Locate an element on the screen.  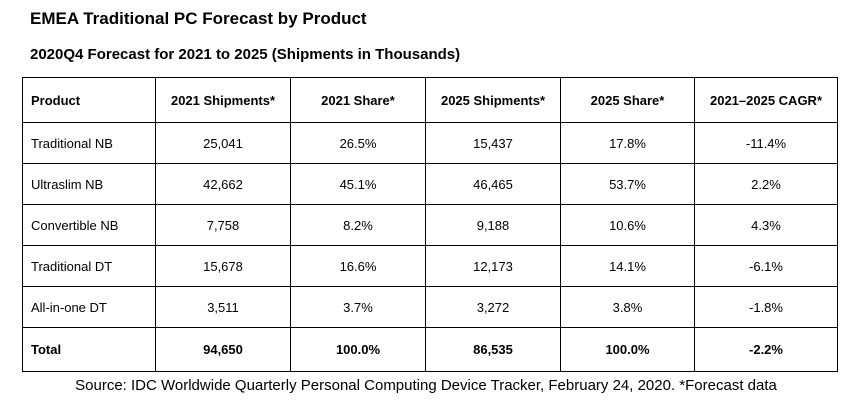
cell-product: Traditional DT is located at coordinates (89, 266).